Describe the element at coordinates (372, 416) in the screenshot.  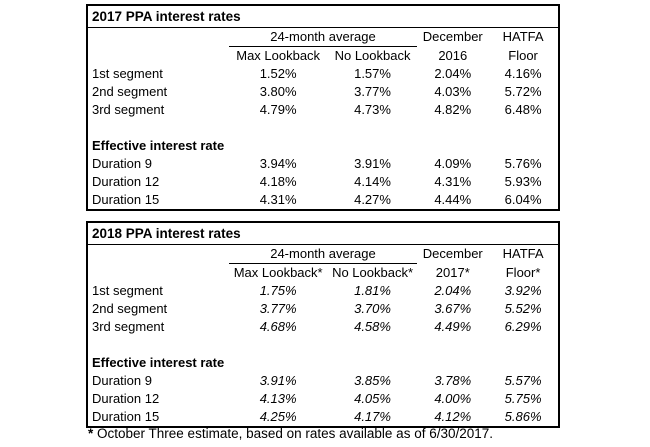
I see `cell-value: 4.17%` at that location.